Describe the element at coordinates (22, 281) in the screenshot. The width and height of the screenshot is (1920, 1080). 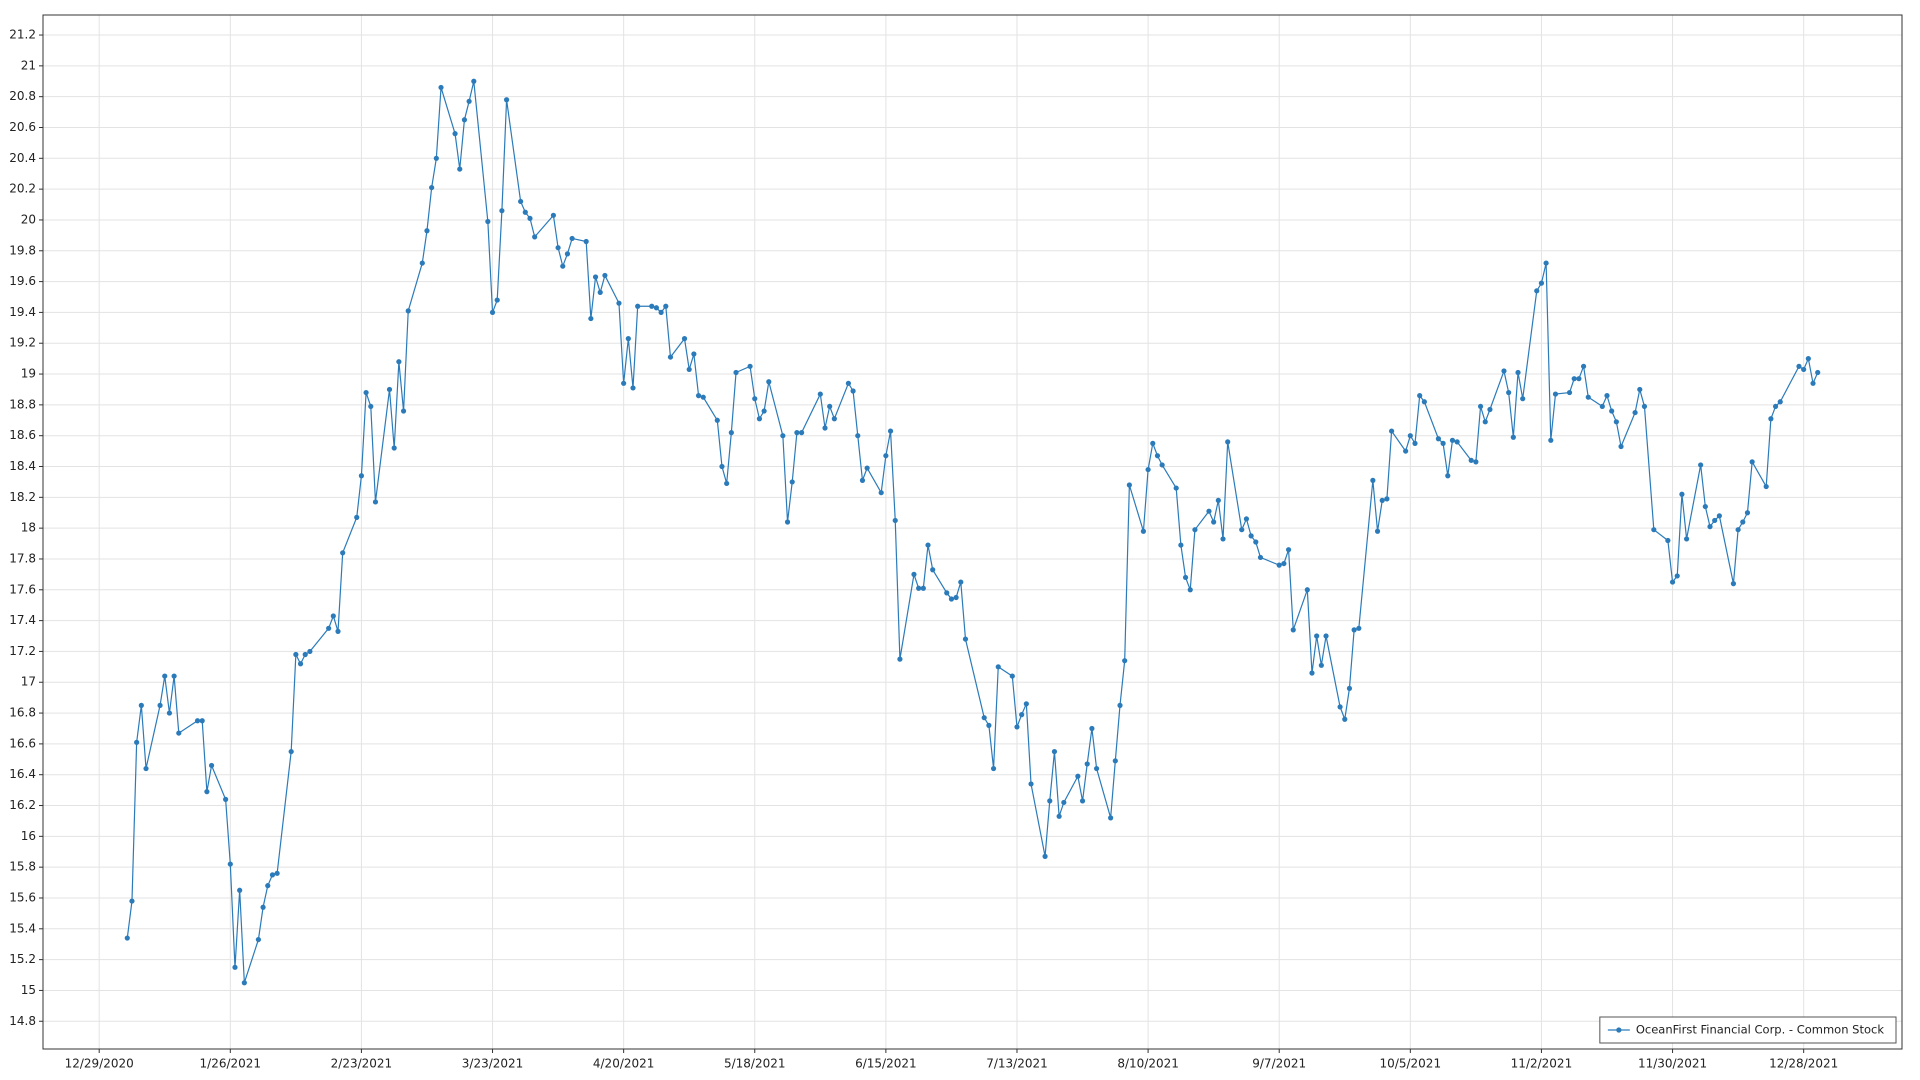
I see `y-tick-label: 19.6` at that location.